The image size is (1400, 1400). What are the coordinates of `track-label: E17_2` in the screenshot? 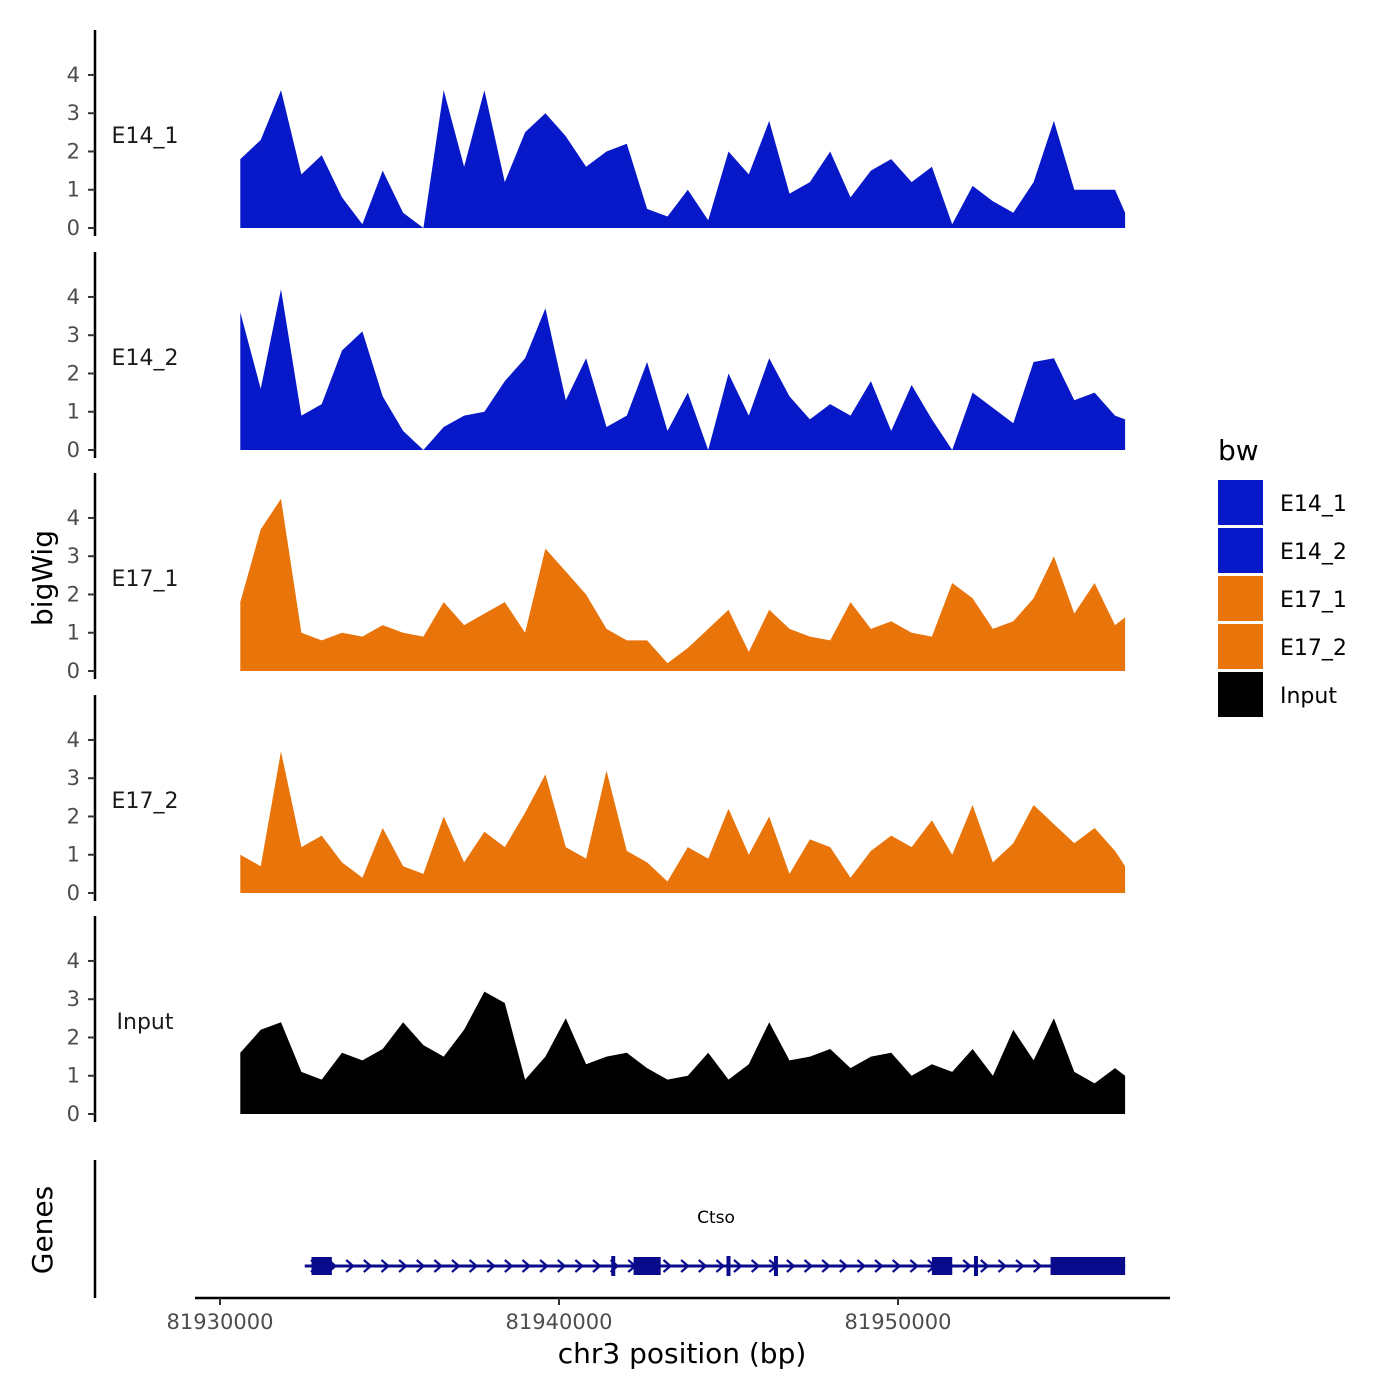 It's located at (145, 801).